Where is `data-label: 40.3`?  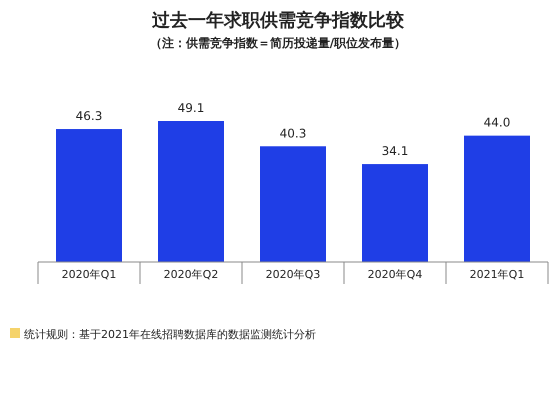 data-label: 40.3 is located at coordinates (293, 133).